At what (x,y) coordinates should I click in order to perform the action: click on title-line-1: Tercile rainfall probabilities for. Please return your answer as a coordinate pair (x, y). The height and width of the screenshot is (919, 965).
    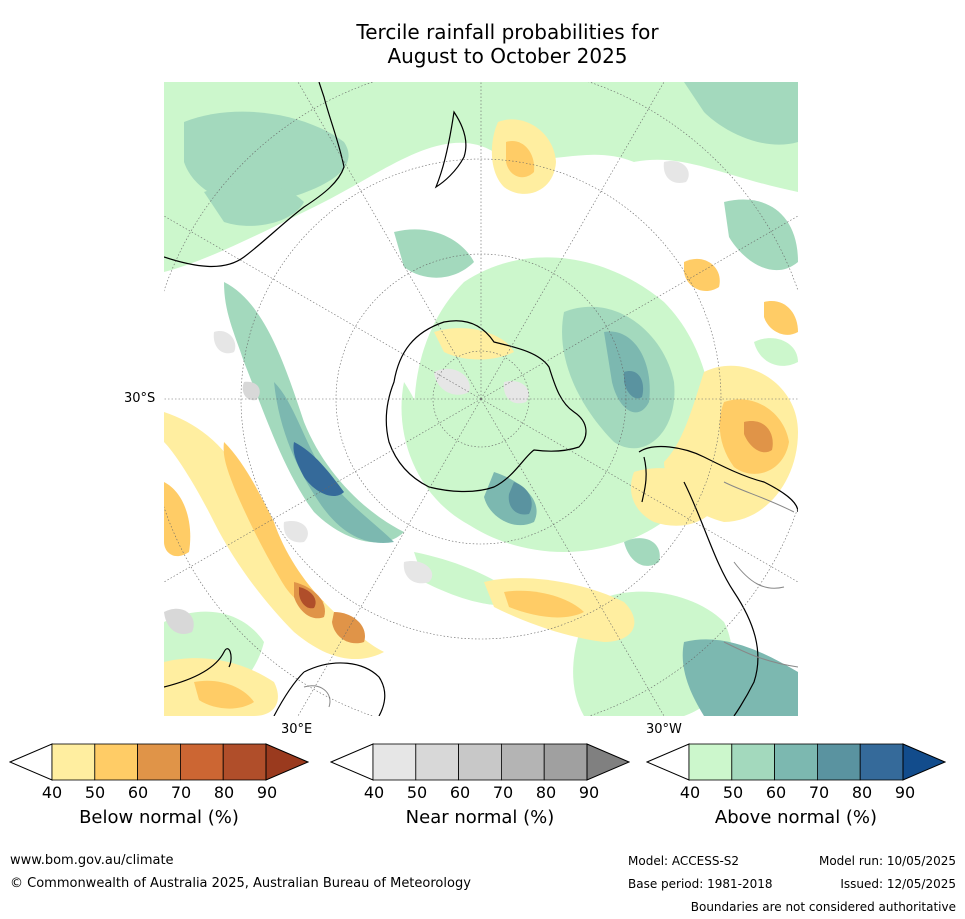
    Looking at the image, I should click on (507, 32).